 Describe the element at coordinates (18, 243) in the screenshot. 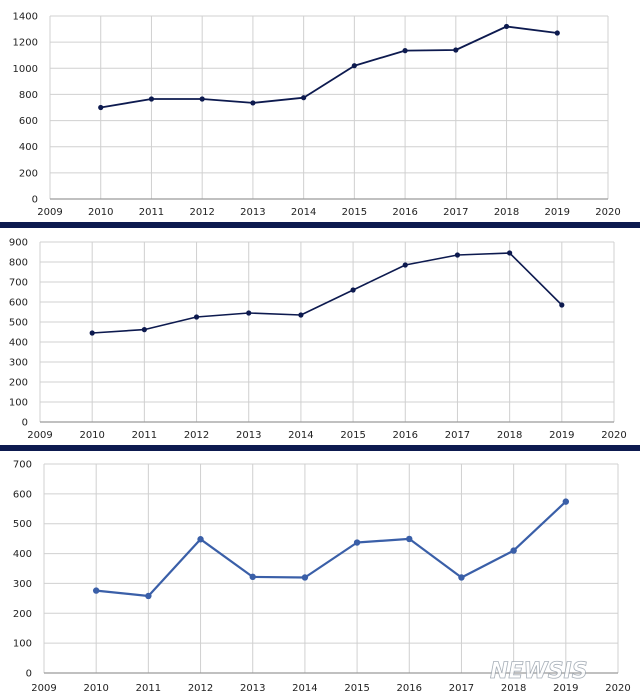

I see `y-tick-label: 900` at that location.